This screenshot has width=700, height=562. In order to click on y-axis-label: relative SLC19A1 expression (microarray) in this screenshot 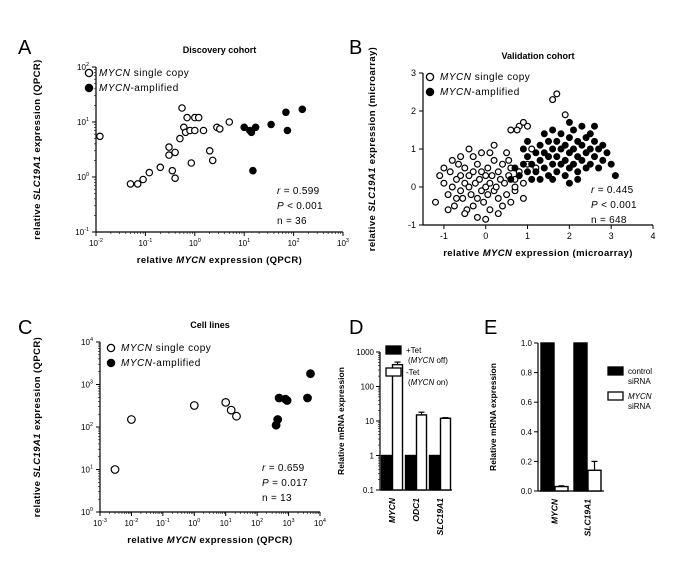, I will do `click(372, 149)`.